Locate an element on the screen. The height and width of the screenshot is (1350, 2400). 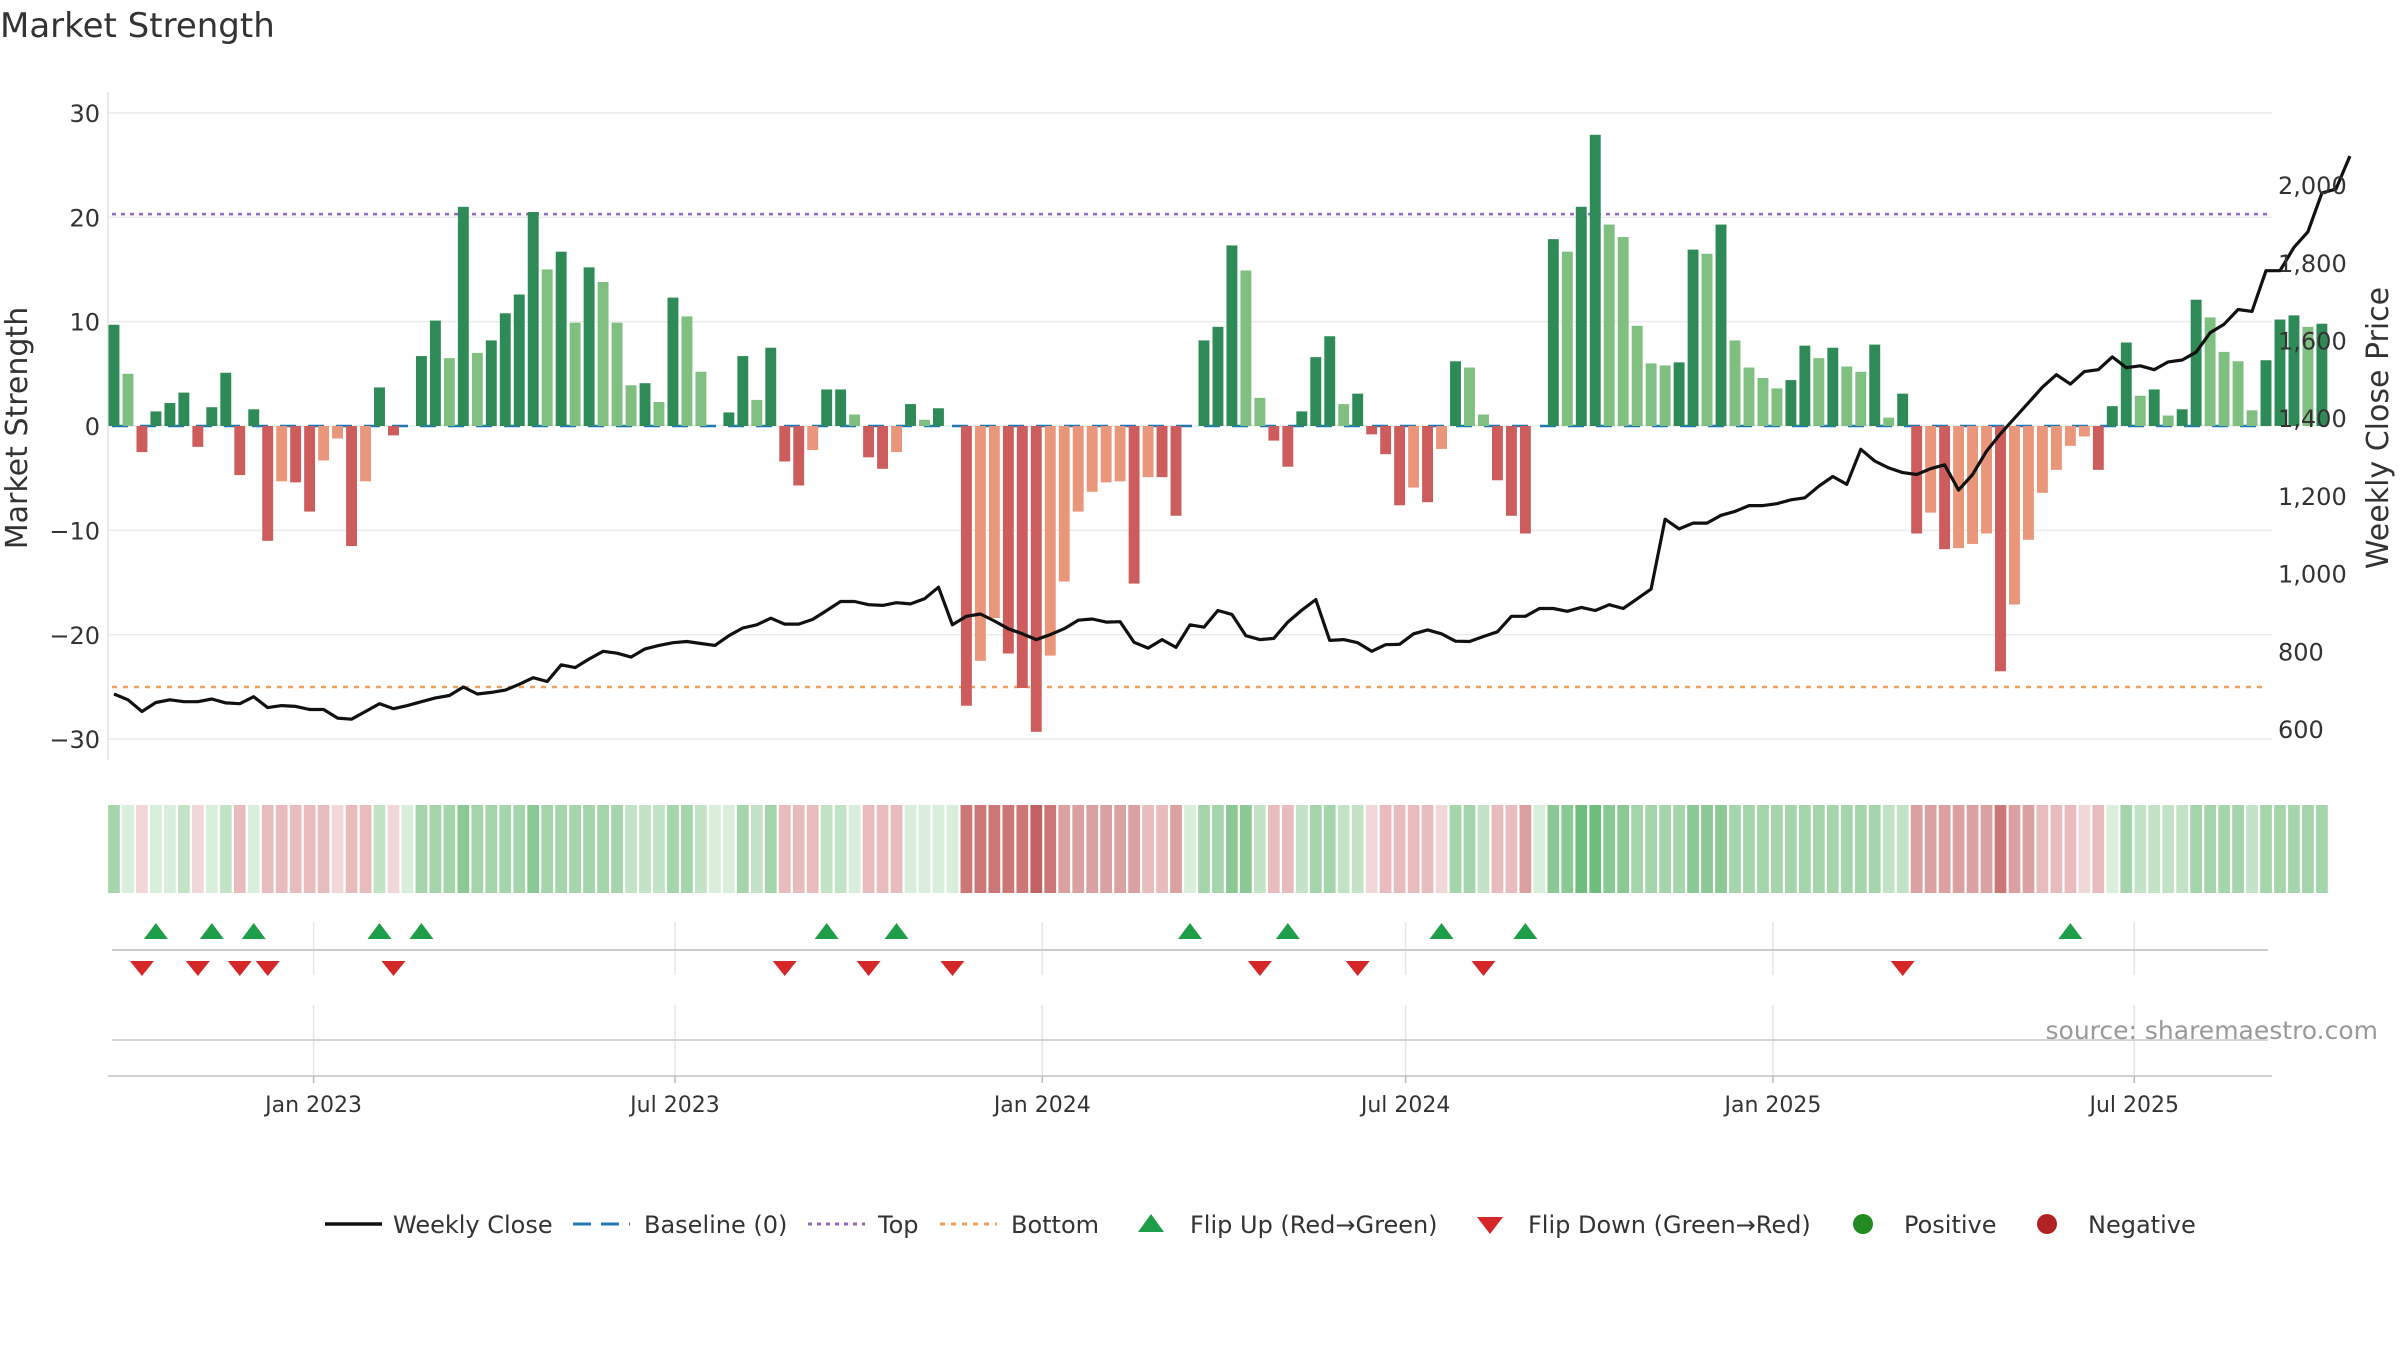
legend-label: Flip Up (Red→Green) is located at coordinates (1314, 1225).